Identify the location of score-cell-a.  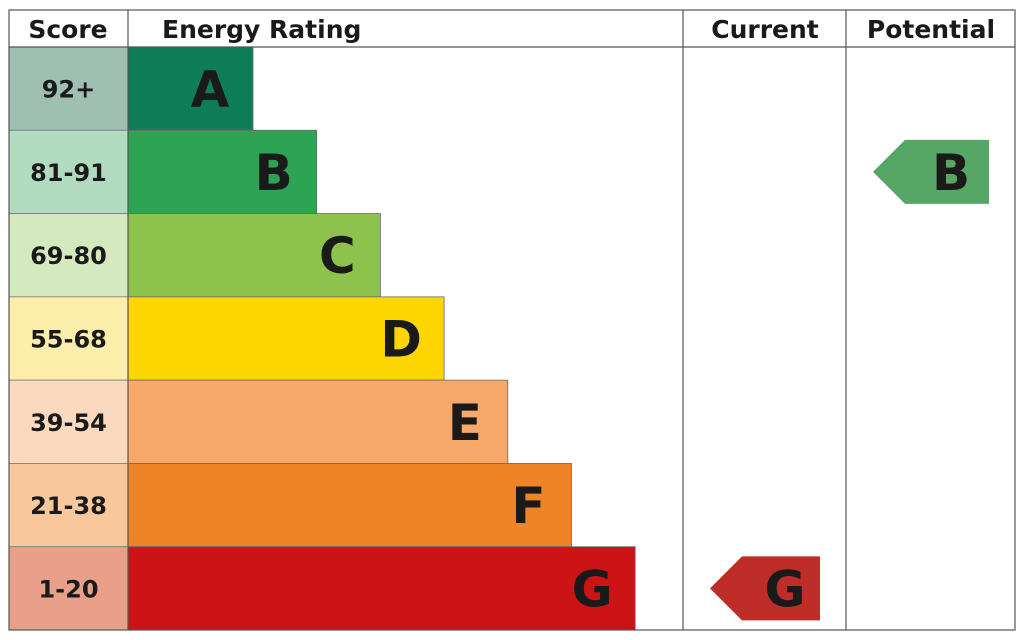
(68, 88).